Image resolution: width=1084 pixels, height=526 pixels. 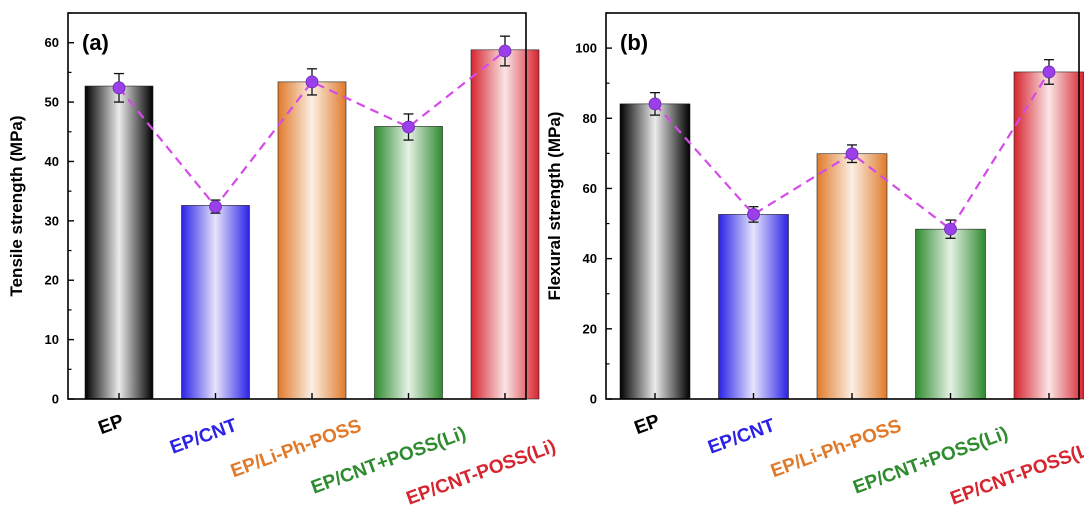 I want to click on trend-line, so click(x=312, y=129).